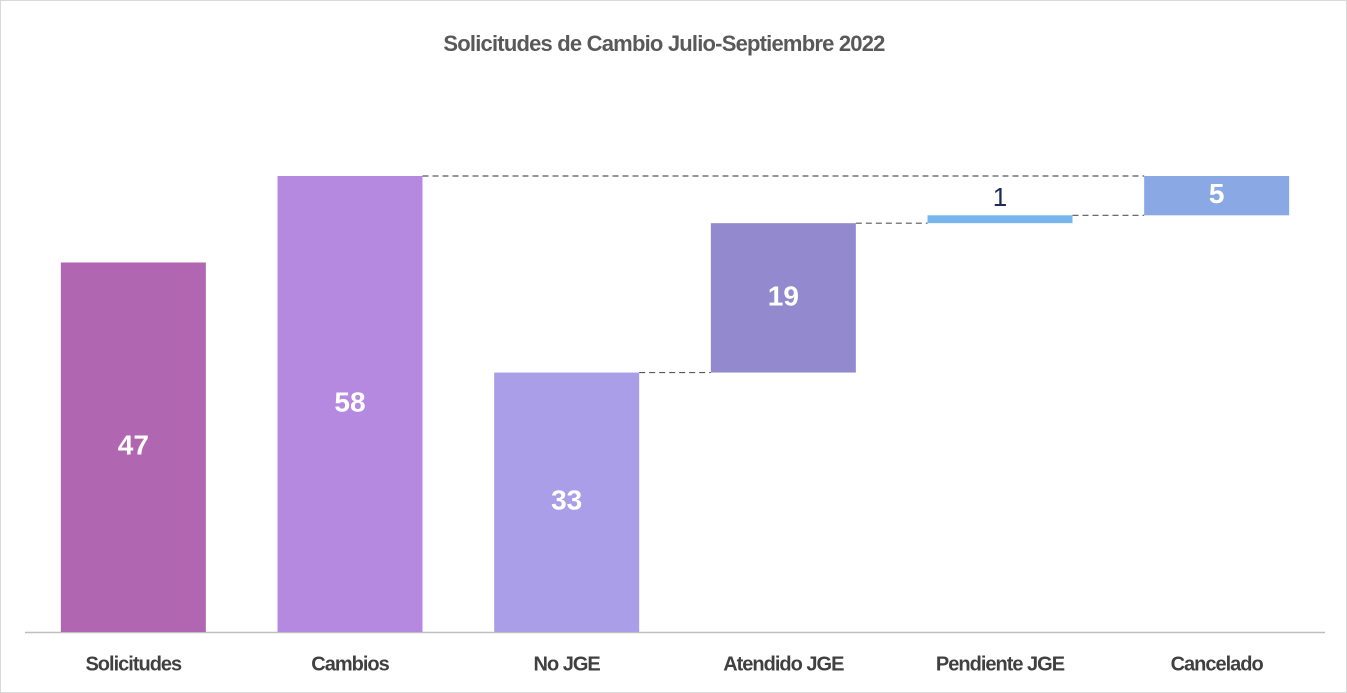 Image resolution: width=1347 pixels, height=693 pixels. I want to click on x-tick-label: Cancelado, so click(1217, 664).